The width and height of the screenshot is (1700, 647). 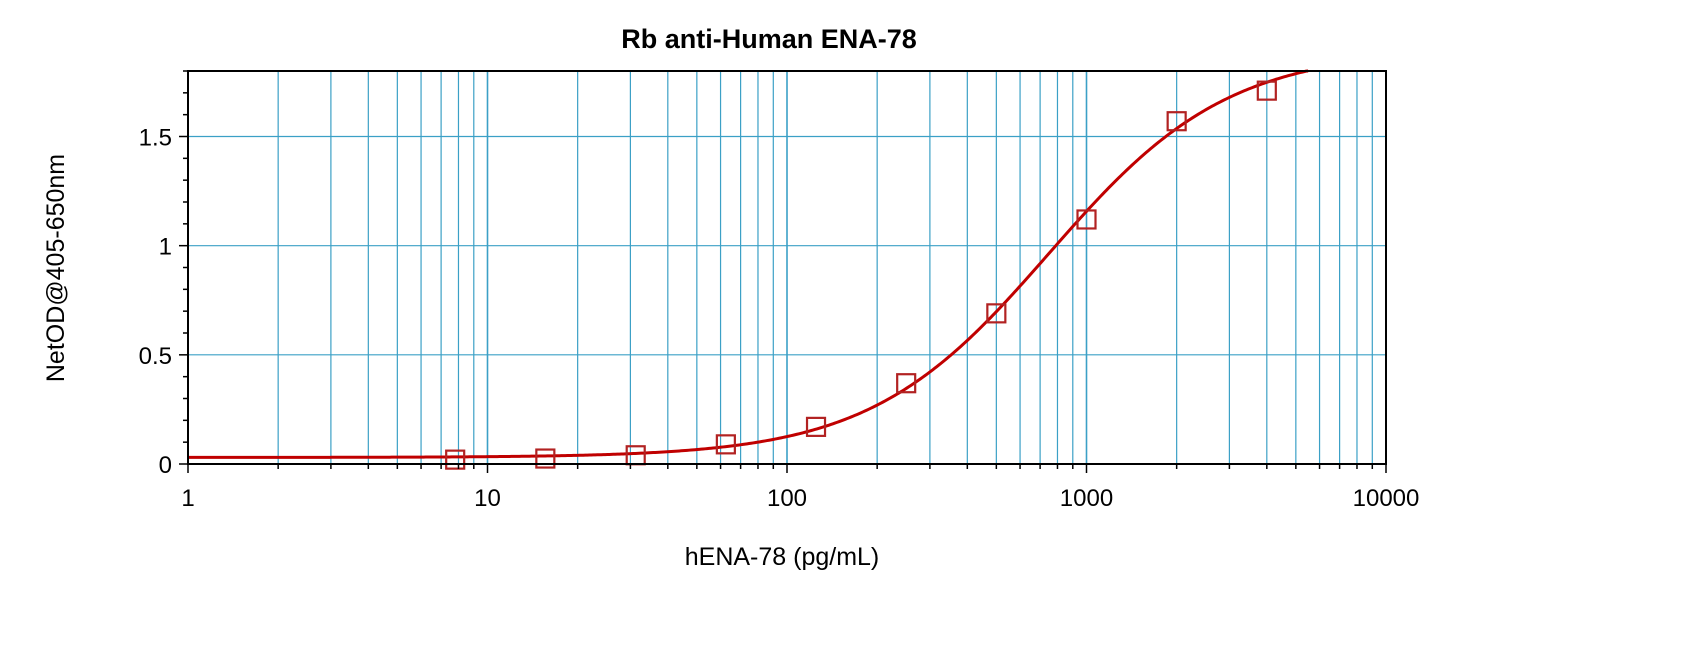 I want to click on chart-title: Rb anti-Human ENA-78, so click(x=769, y=39).